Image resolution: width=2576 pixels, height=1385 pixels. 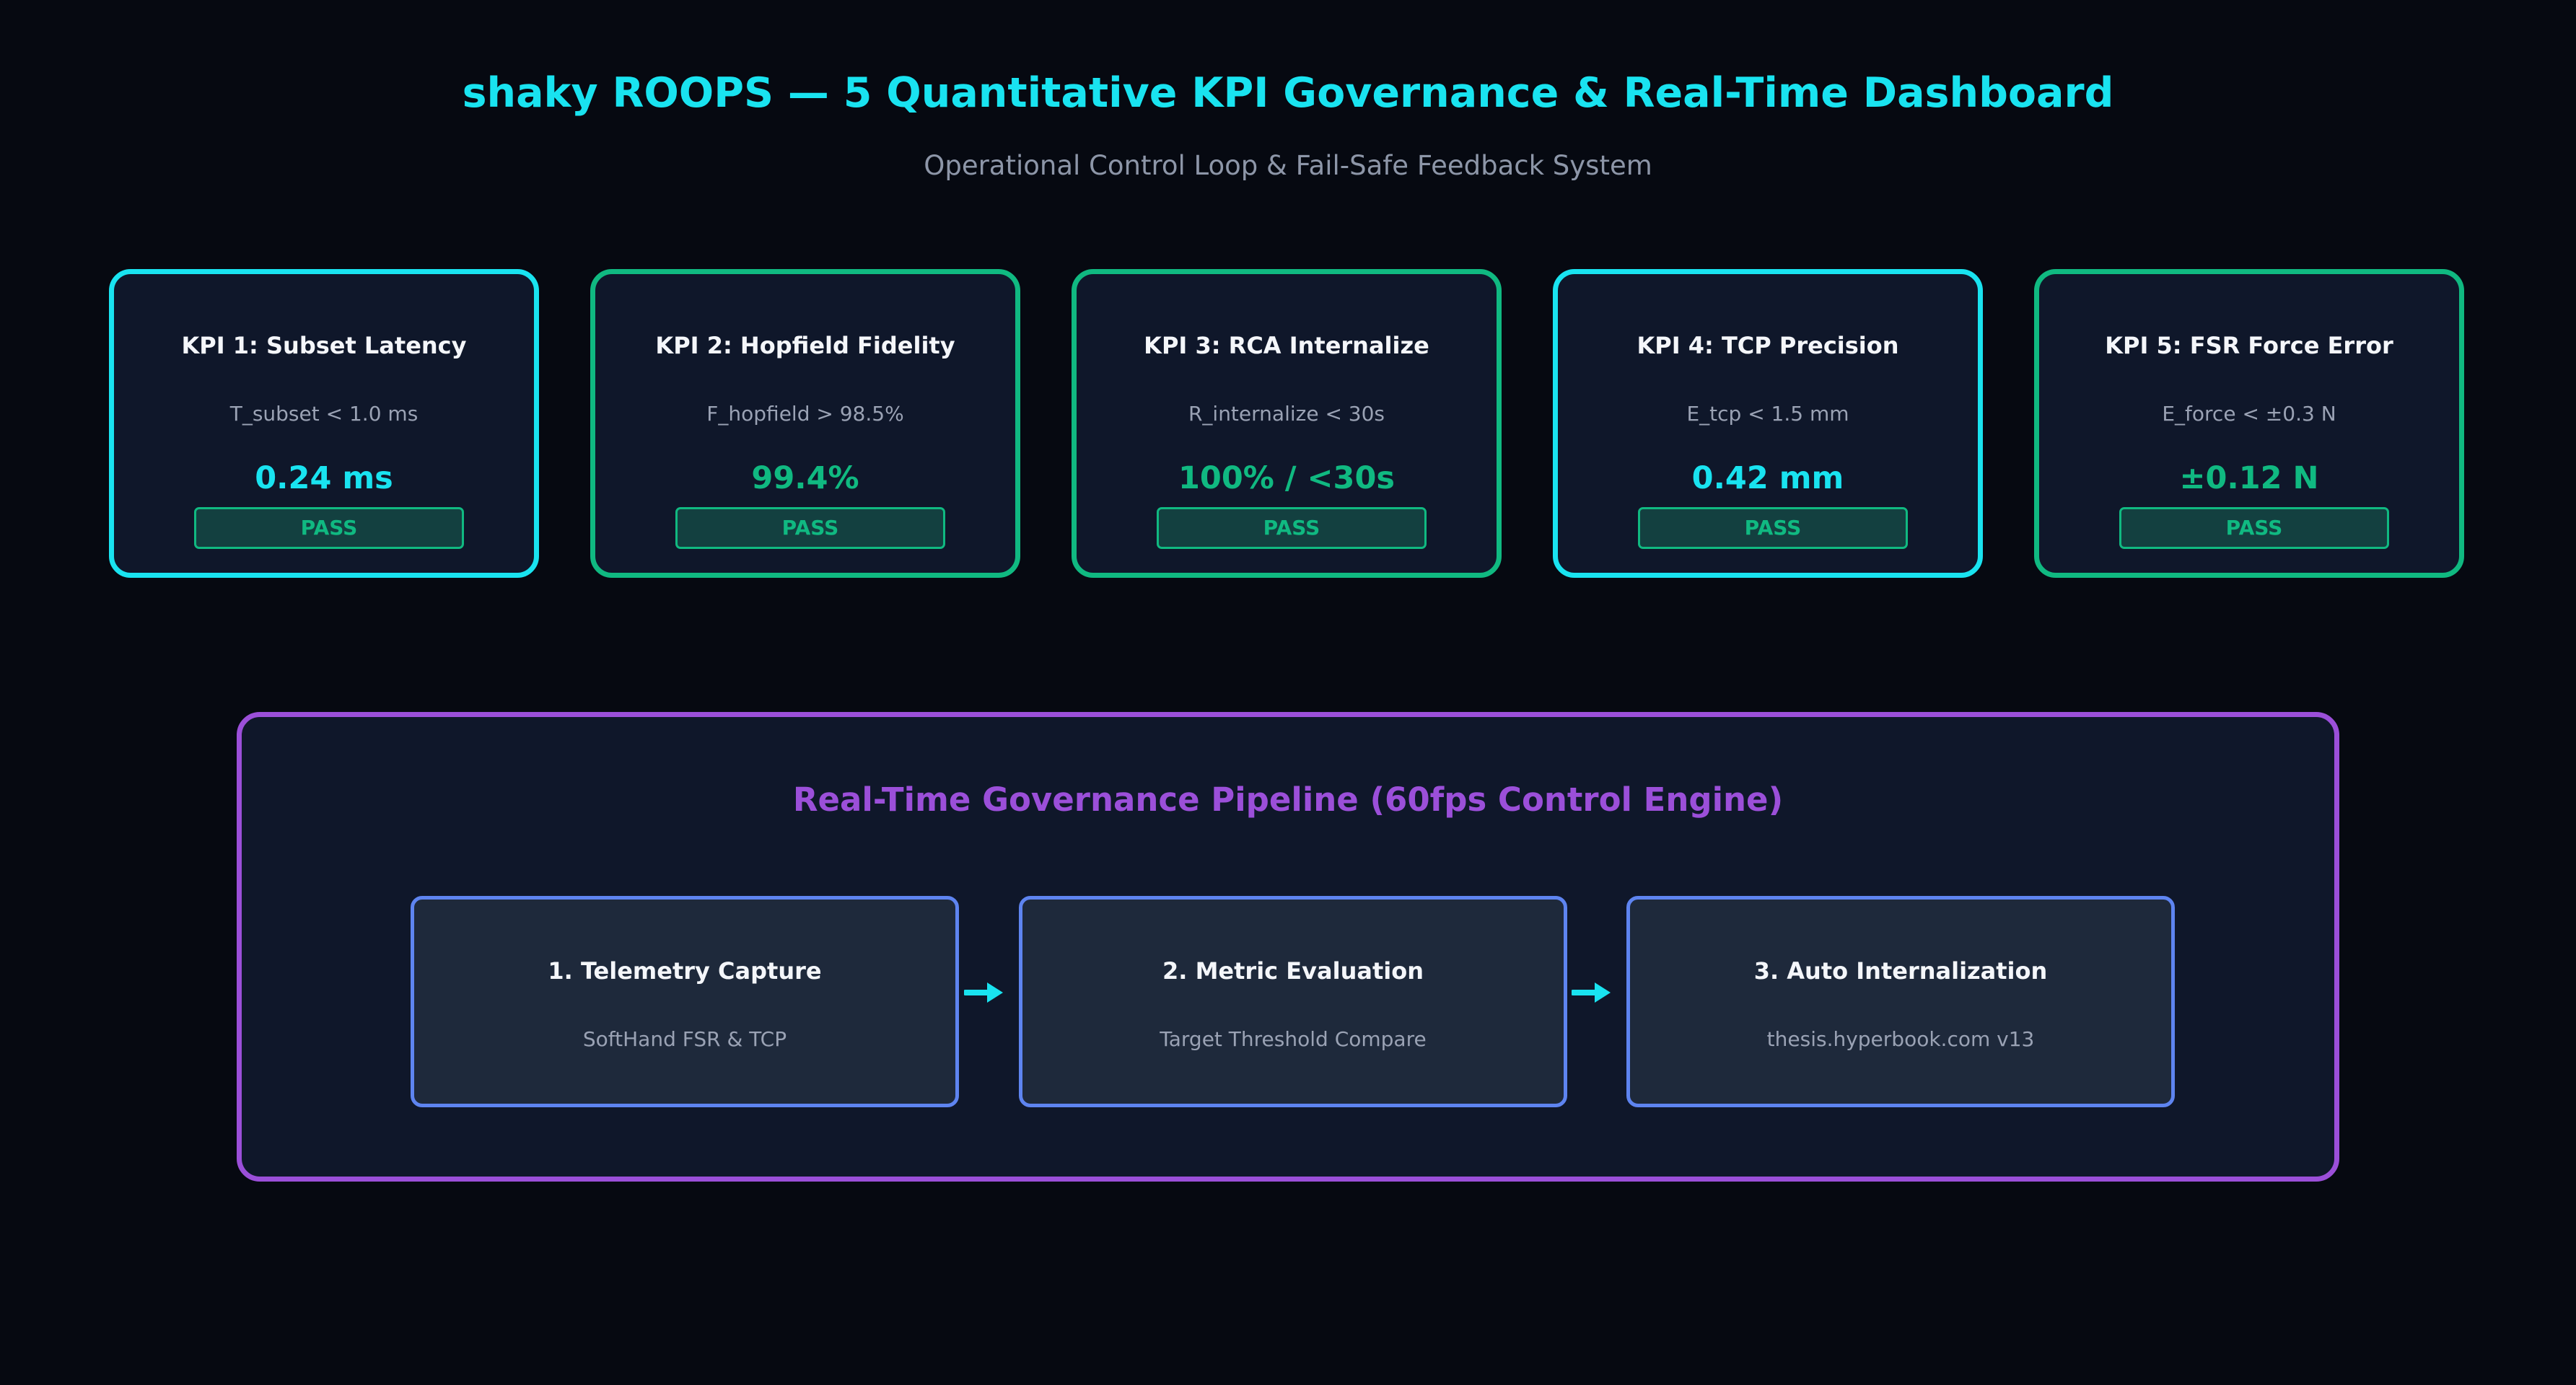 I want to click on stage-title: 3. Auto Internalization, so click(x=1901, y=971).